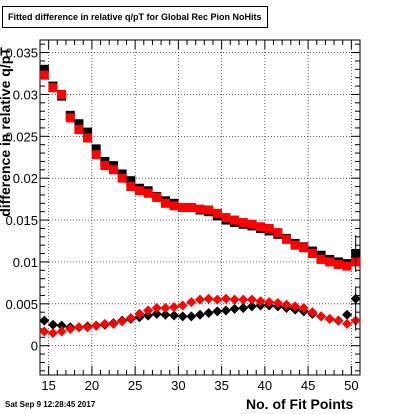 This screenshot has width=400, height=414. What do you see at coordinates (25, 178) in the screenshot?
I see `y-tick-label: 0.02` at bounding box center [25, 178].